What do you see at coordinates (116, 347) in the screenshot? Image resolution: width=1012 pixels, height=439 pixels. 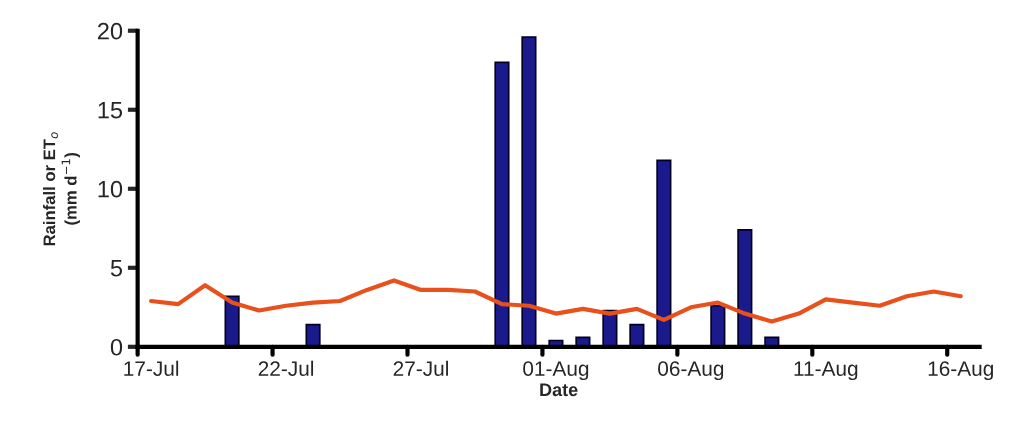 I see `y-tick-label: 0` at bounding box center [116, 347].